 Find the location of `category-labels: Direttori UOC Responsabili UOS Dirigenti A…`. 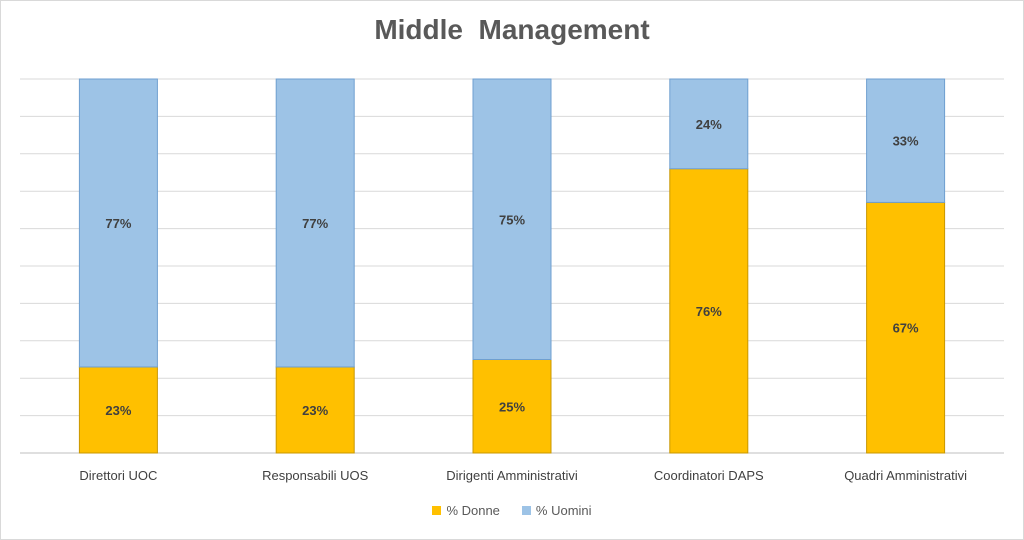

category-labels: Direttori UOC Responsabili UOS Dirigenti A… is located at coordinates (523, 475).